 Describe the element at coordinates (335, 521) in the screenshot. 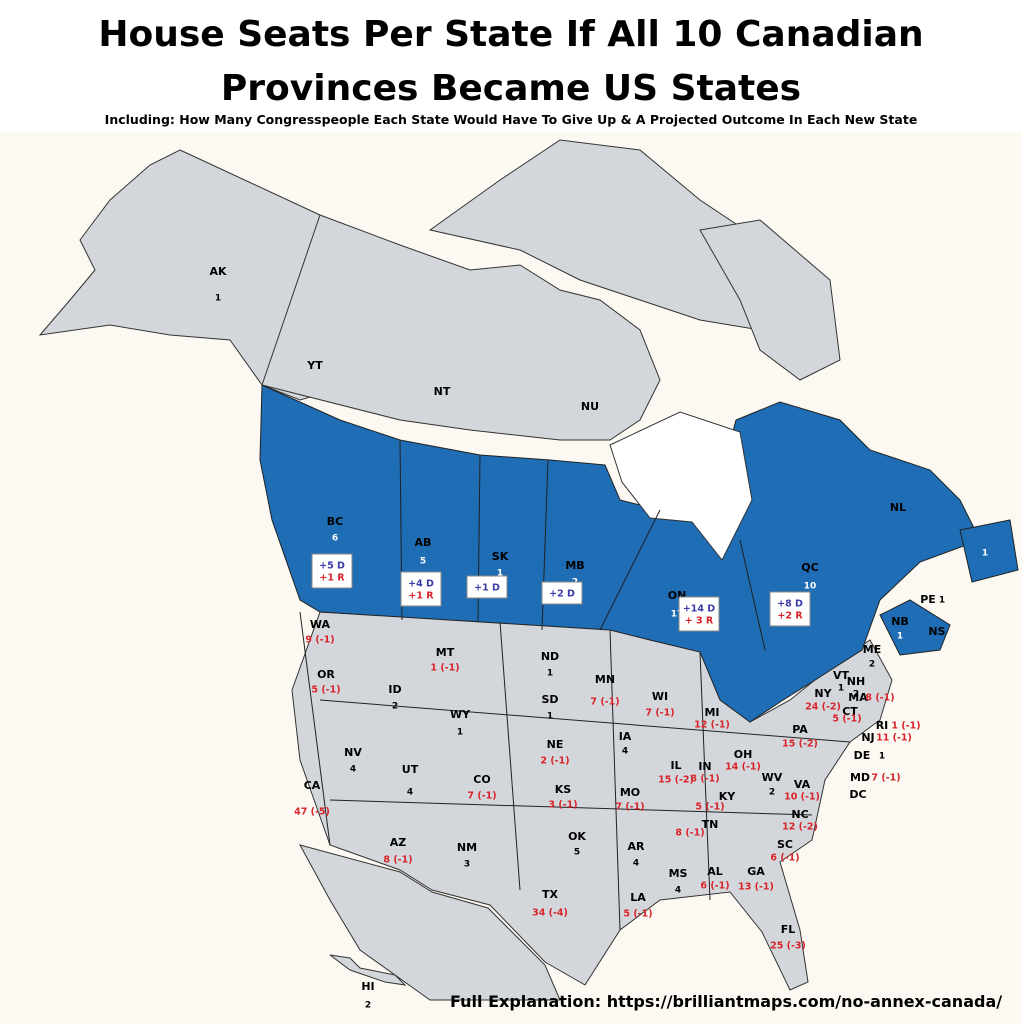

I see `region-abbr: BC` at that location.